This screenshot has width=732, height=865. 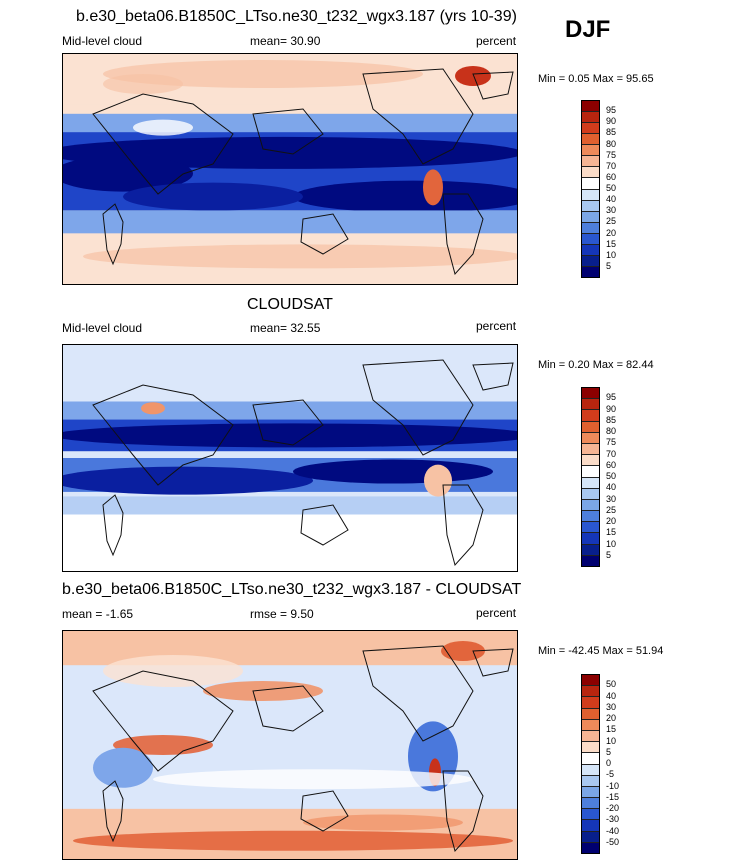 I want to click on panel-3-colorbar, so click(x=590, y=764).